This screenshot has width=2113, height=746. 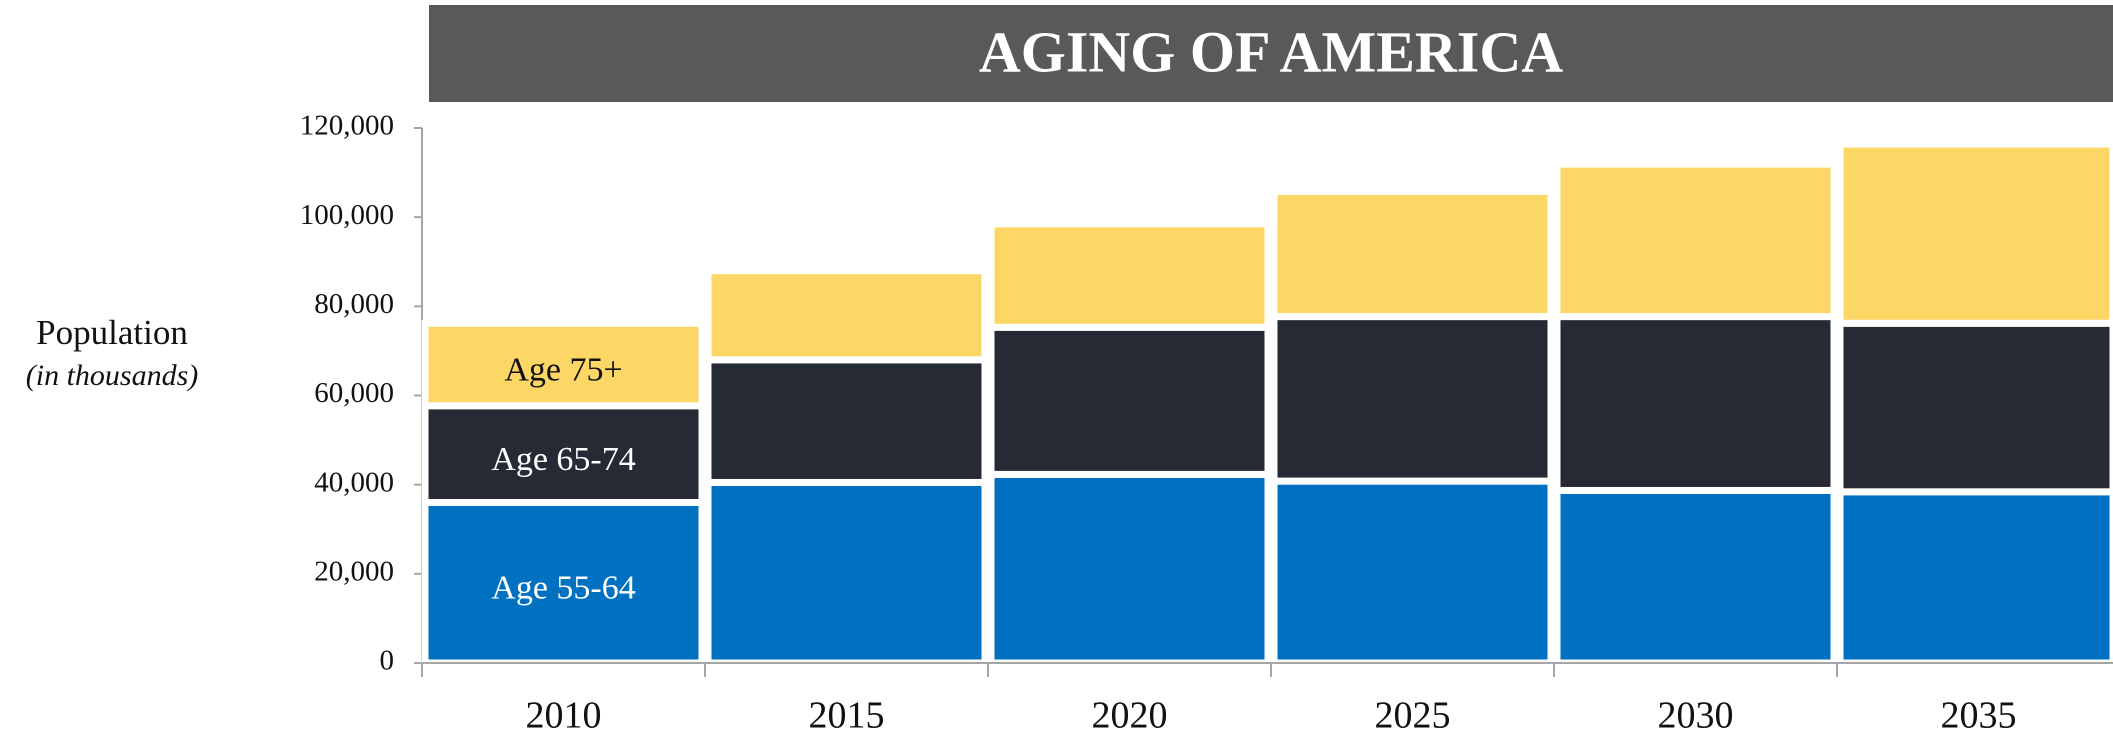 What do you see at coordinates (563, 369) in the screenshot?
I see `series-label: Age 75+` at bounding box center [563, 369].